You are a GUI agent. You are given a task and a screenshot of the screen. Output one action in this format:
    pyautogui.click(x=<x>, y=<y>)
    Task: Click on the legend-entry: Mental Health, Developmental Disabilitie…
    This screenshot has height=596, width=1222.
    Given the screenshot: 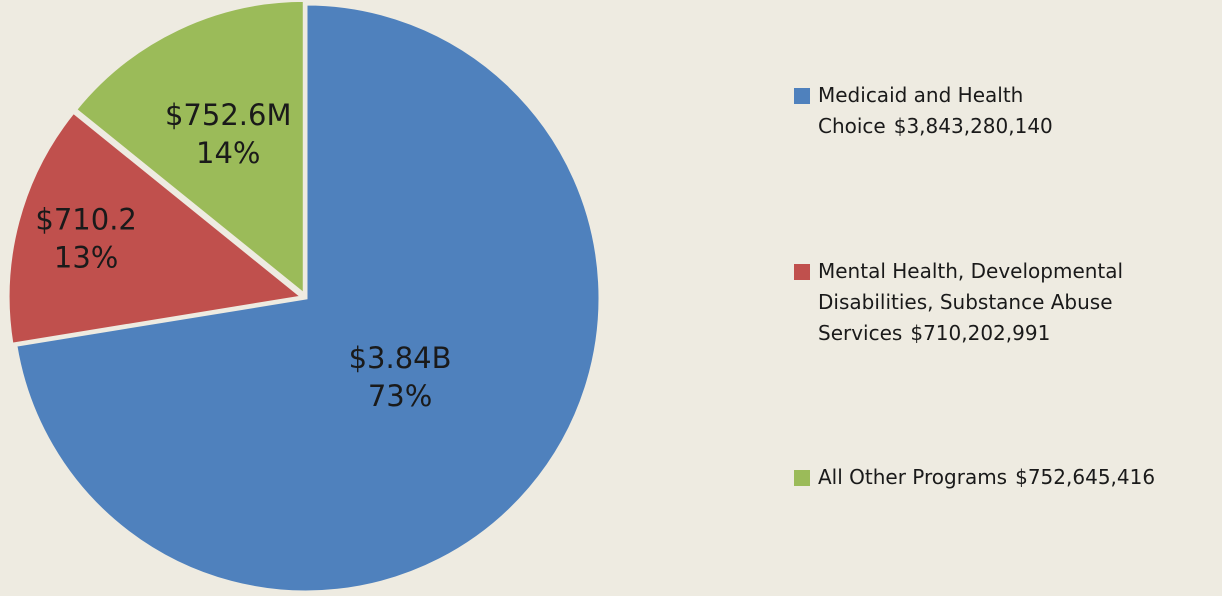 What is the action you would take?
    pyautogui.click(x=1006, y=302)
    